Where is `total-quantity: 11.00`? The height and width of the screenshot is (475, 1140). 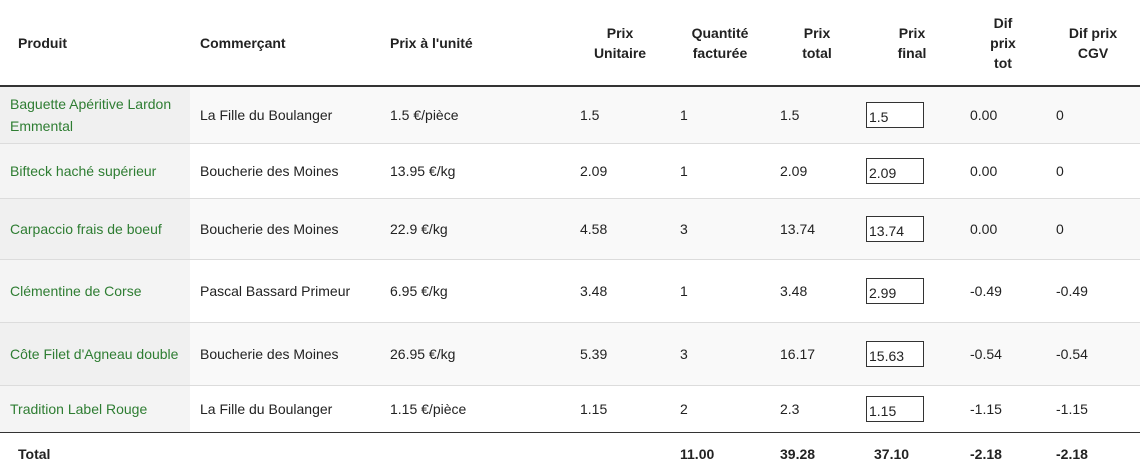
total-quantity: 11.00 is located at coordinates (720, 454).